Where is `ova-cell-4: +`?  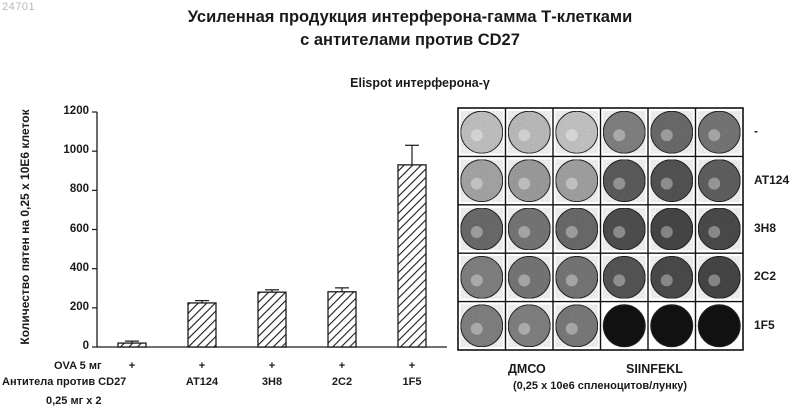
ova-cell-4: + is located at coordinates (342, 366).